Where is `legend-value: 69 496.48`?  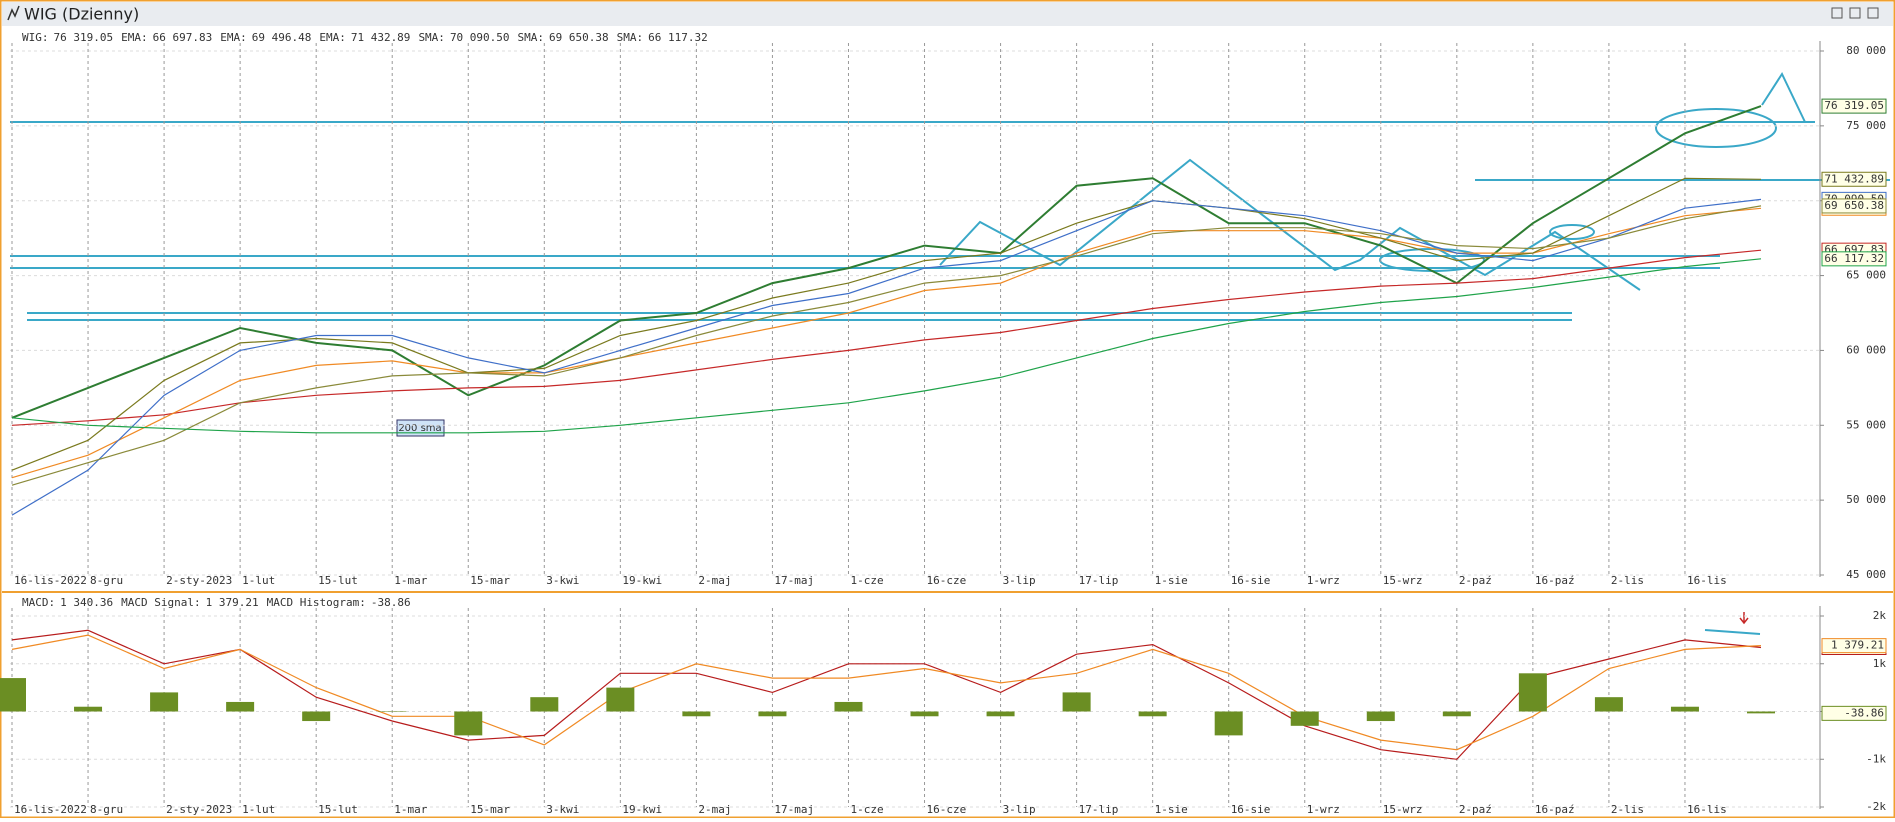 legend-value: 69 496.48 is located at coordinates (282, 37).